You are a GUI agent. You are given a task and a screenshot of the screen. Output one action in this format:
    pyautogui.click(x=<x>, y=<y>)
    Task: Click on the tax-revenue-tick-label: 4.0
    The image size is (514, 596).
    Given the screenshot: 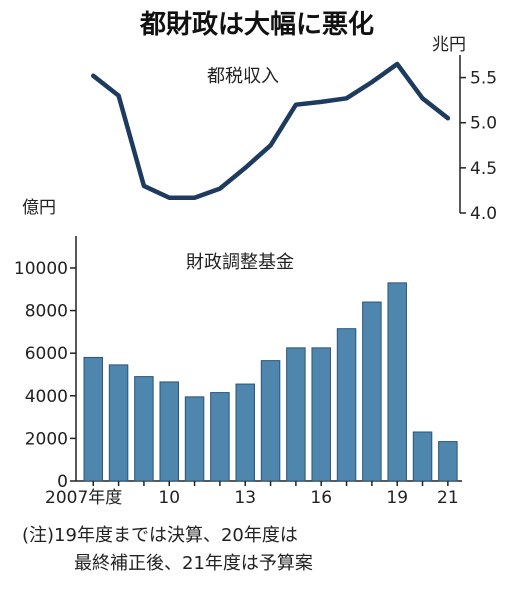 What is the action you would take?
    pyautogui.click(x=483, y=214)
    